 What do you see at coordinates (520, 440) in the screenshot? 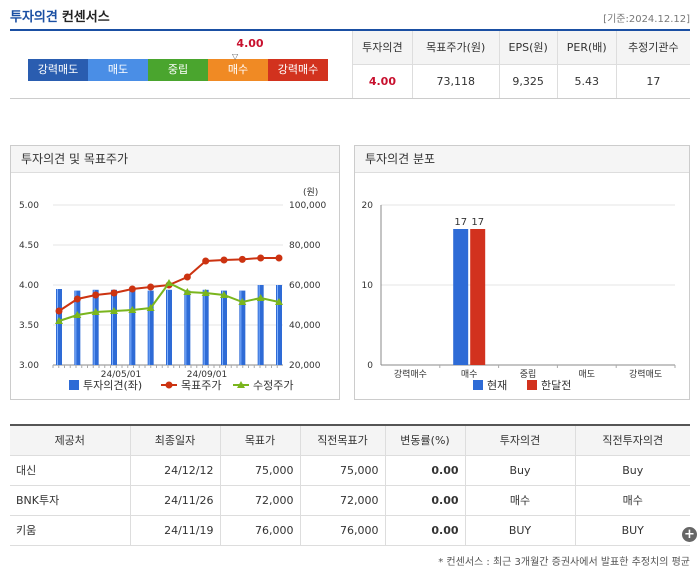
I see `broker-header: 투자의견` at bounding box center [520, 440].